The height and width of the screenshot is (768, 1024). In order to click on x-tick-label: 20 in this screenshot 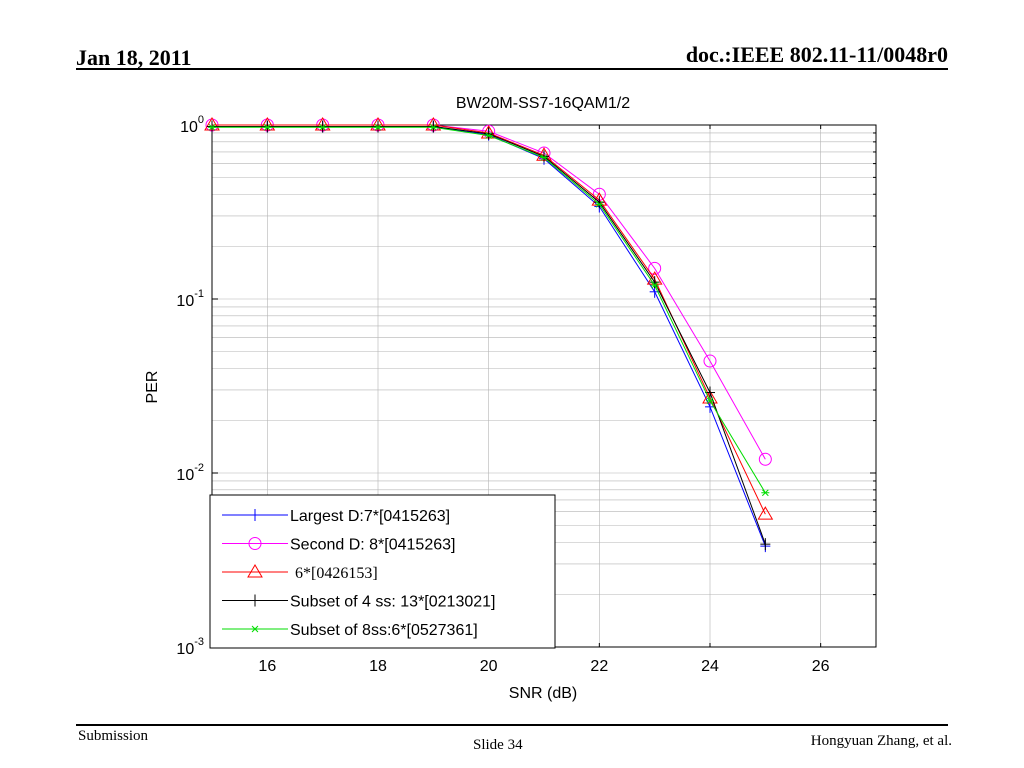, I will do `click(489, 666)`.